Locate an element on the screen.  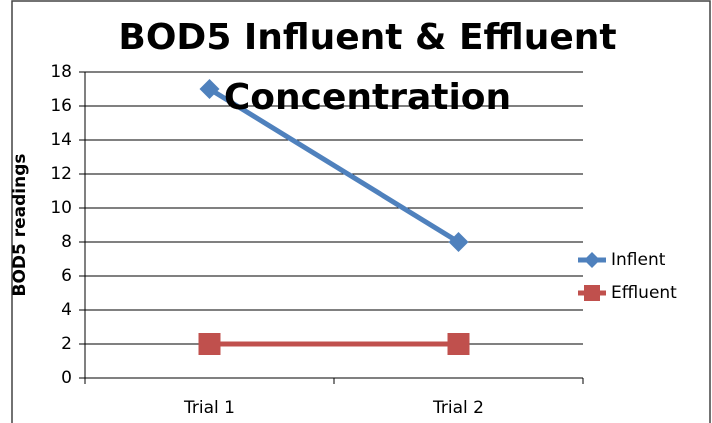
legend-label: Effluent is located at coordinates (644, 293).